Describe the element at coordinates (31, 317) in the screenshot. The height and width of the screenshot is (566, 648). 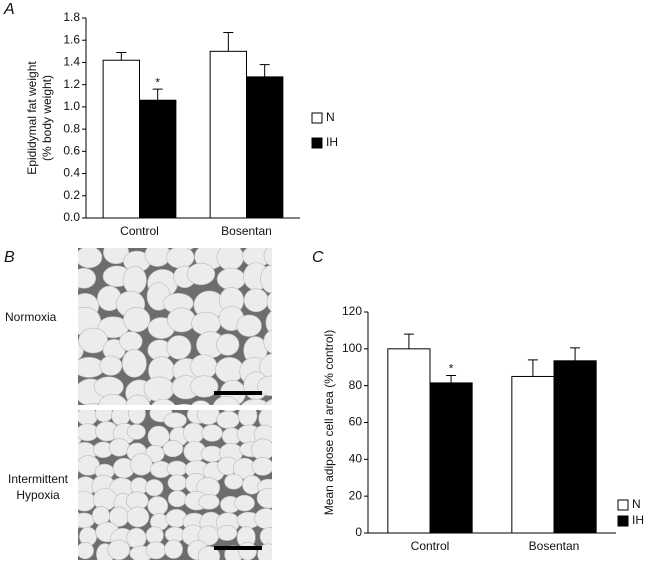
I see `micrograph-label: Normoxia` at that location.